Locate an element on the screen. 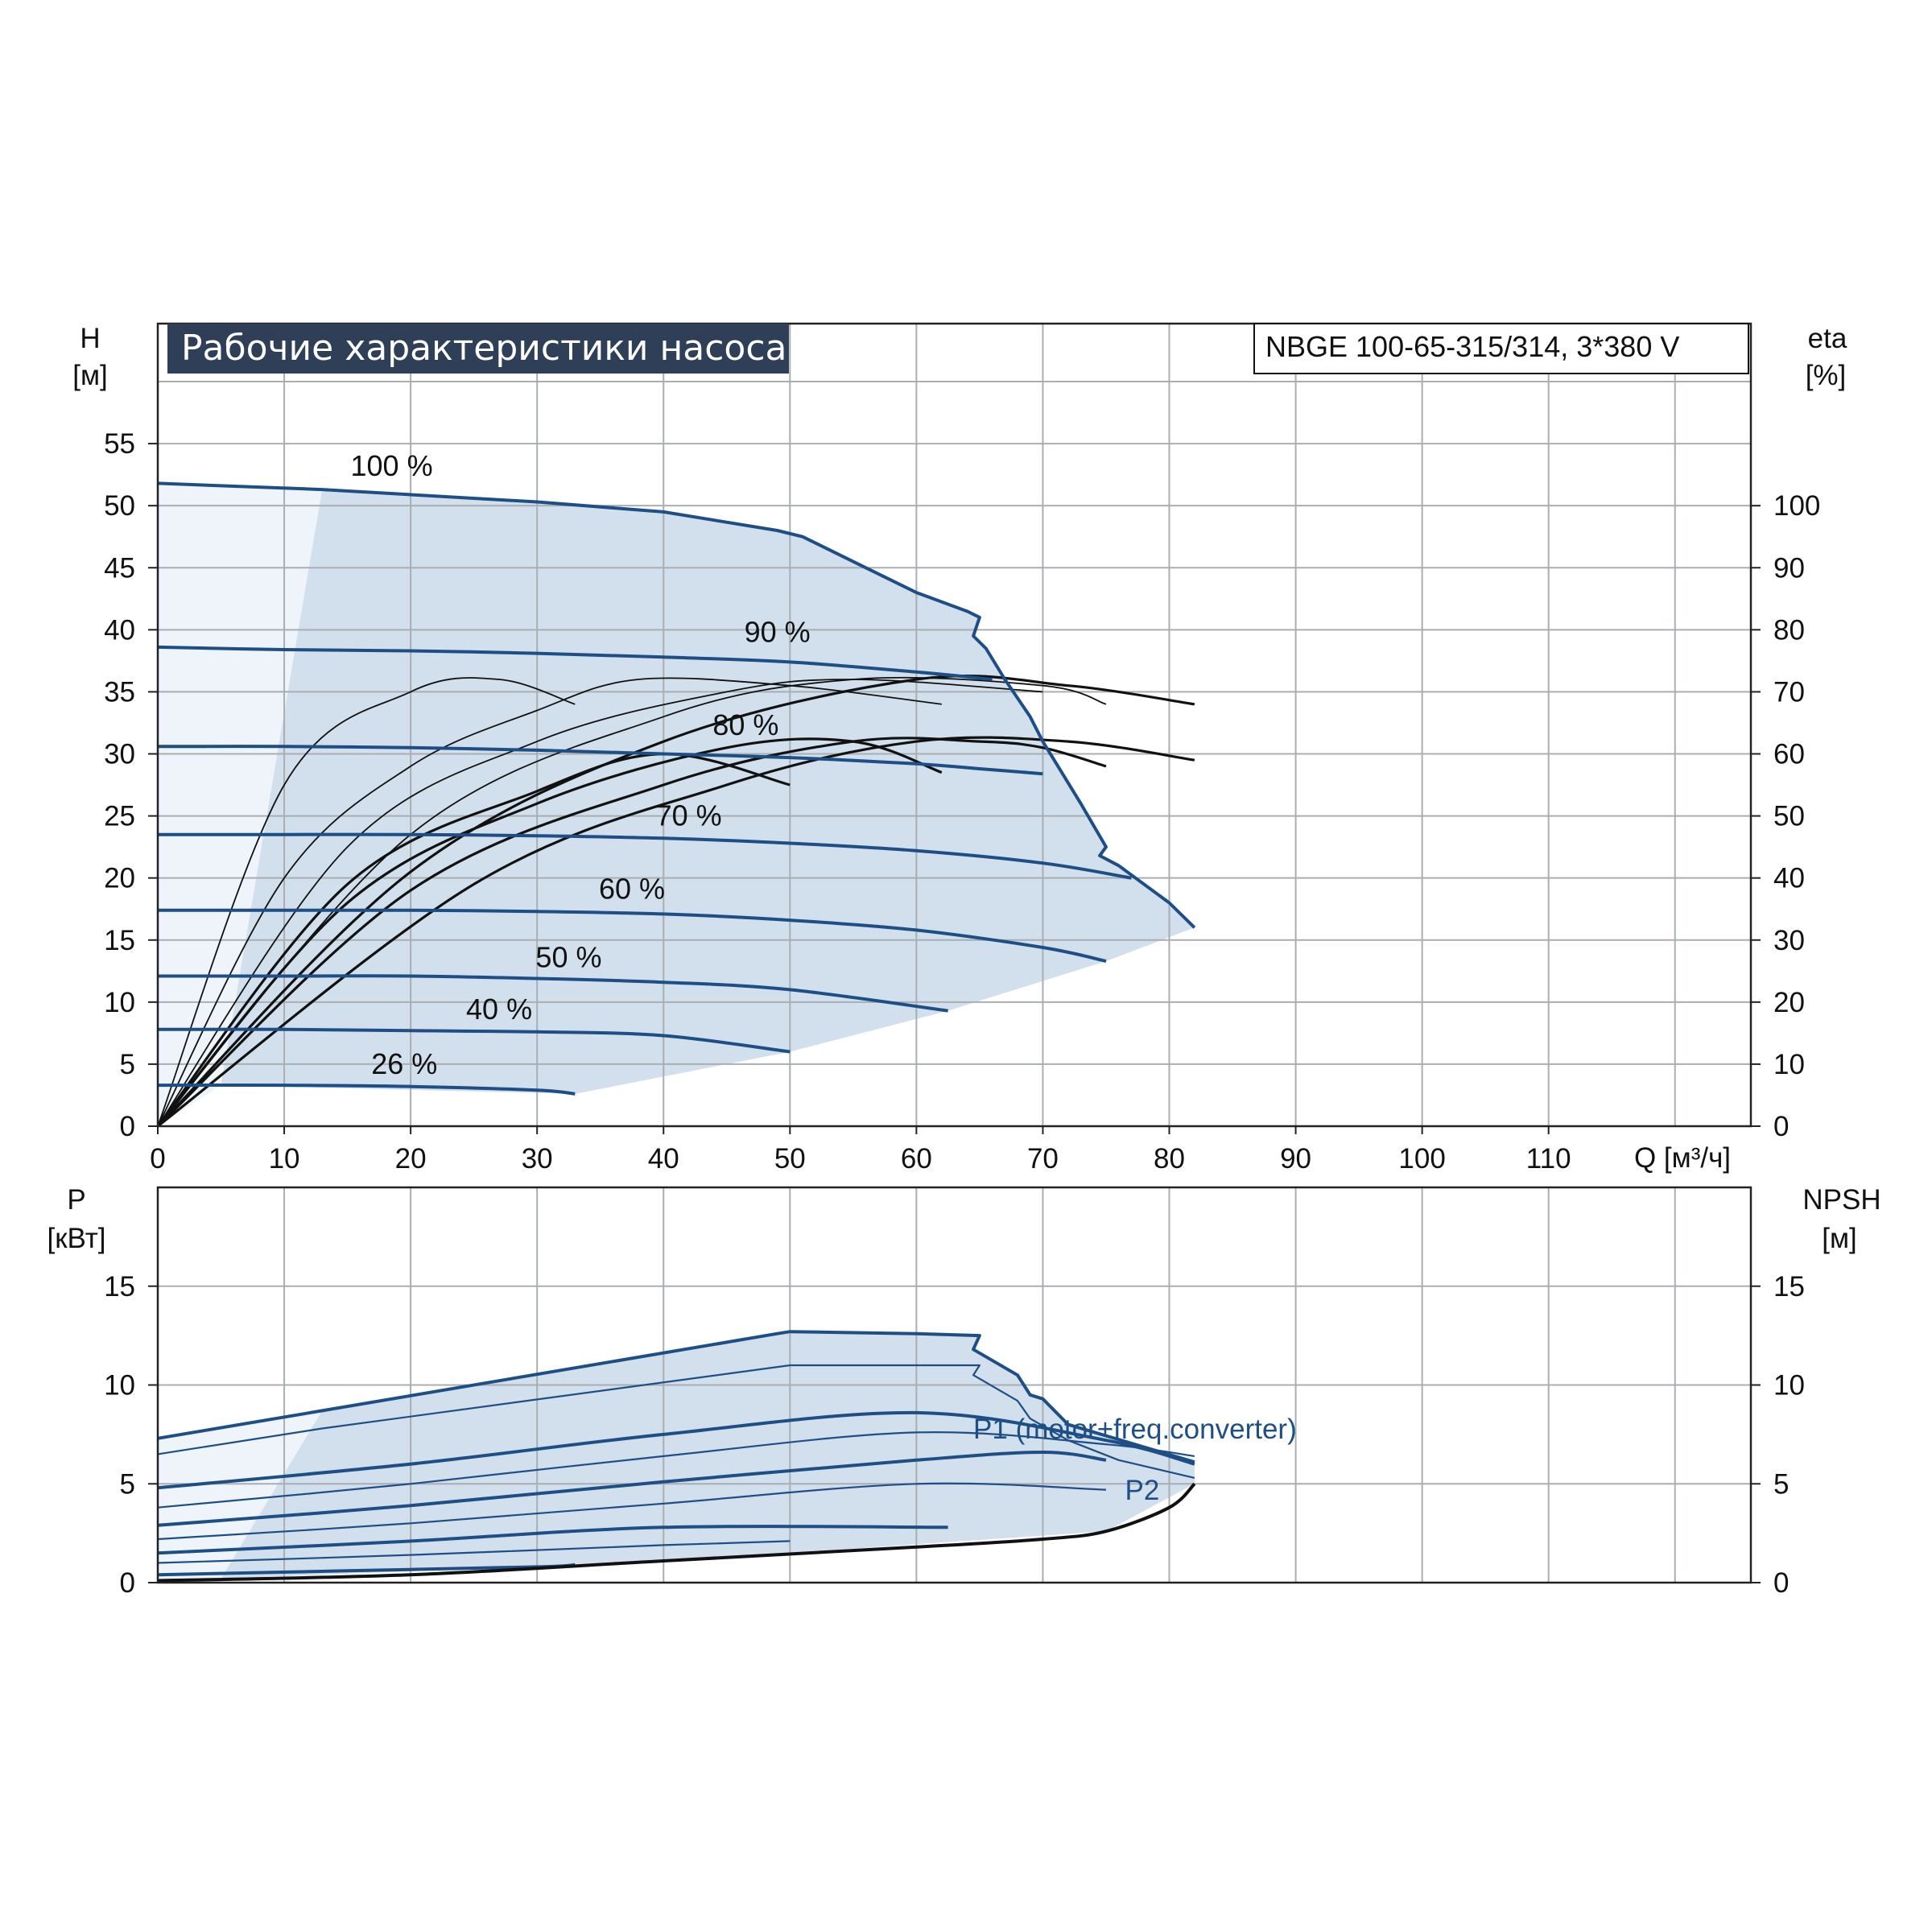 This screenshot has width=1932, height=1932. model-block: NBGE 100-65-315/314, 3*380 V is located at coordinates (1501, 348).